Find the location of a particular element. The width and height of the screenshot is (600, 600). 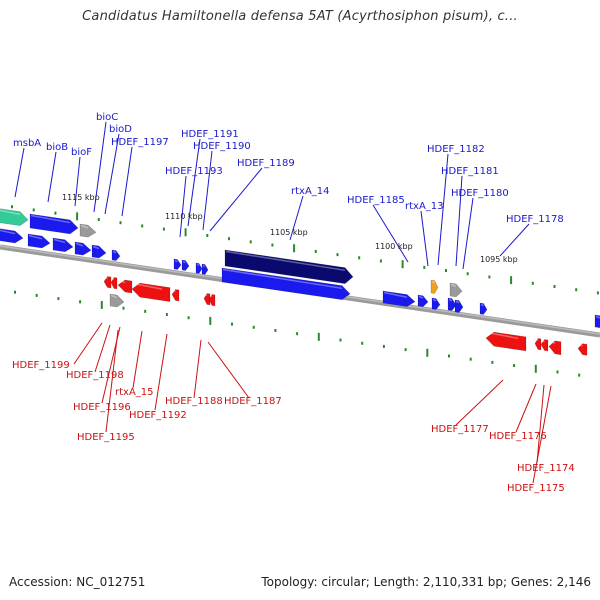

kbp-label: 1115 kbp is located at coordinates (81, 197).